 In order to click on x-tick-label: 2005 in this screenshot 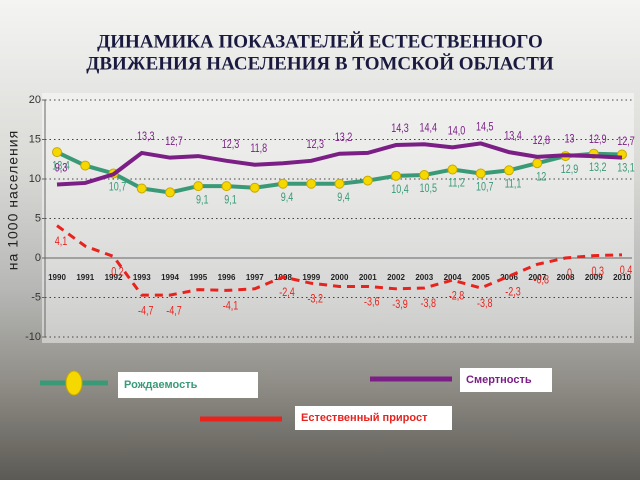, I will do `click(481, 277)`.